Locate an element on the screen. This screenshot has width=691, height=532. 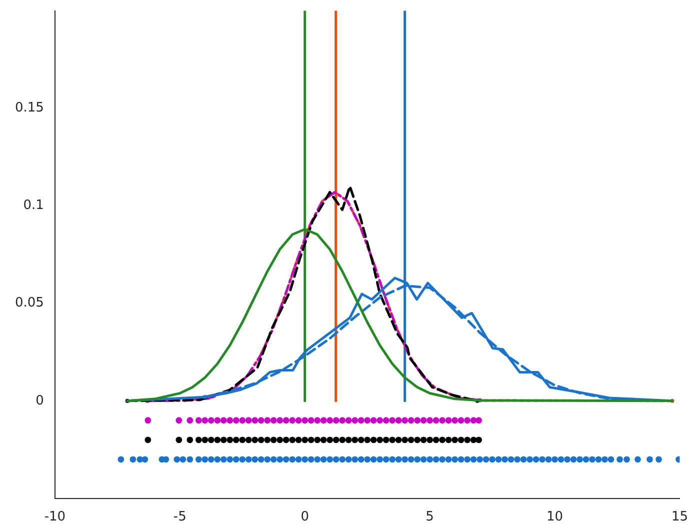
y-tick-label: 0.1 is located at coordinates (33, 206).